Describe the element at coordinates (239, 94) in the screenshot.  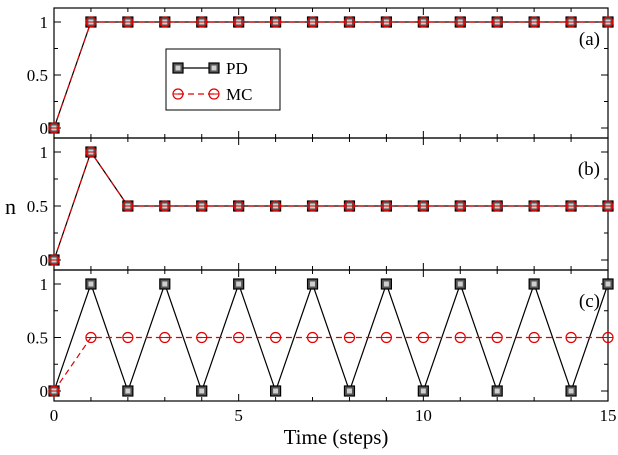
I see `legend-label-mc: MC` at that location.